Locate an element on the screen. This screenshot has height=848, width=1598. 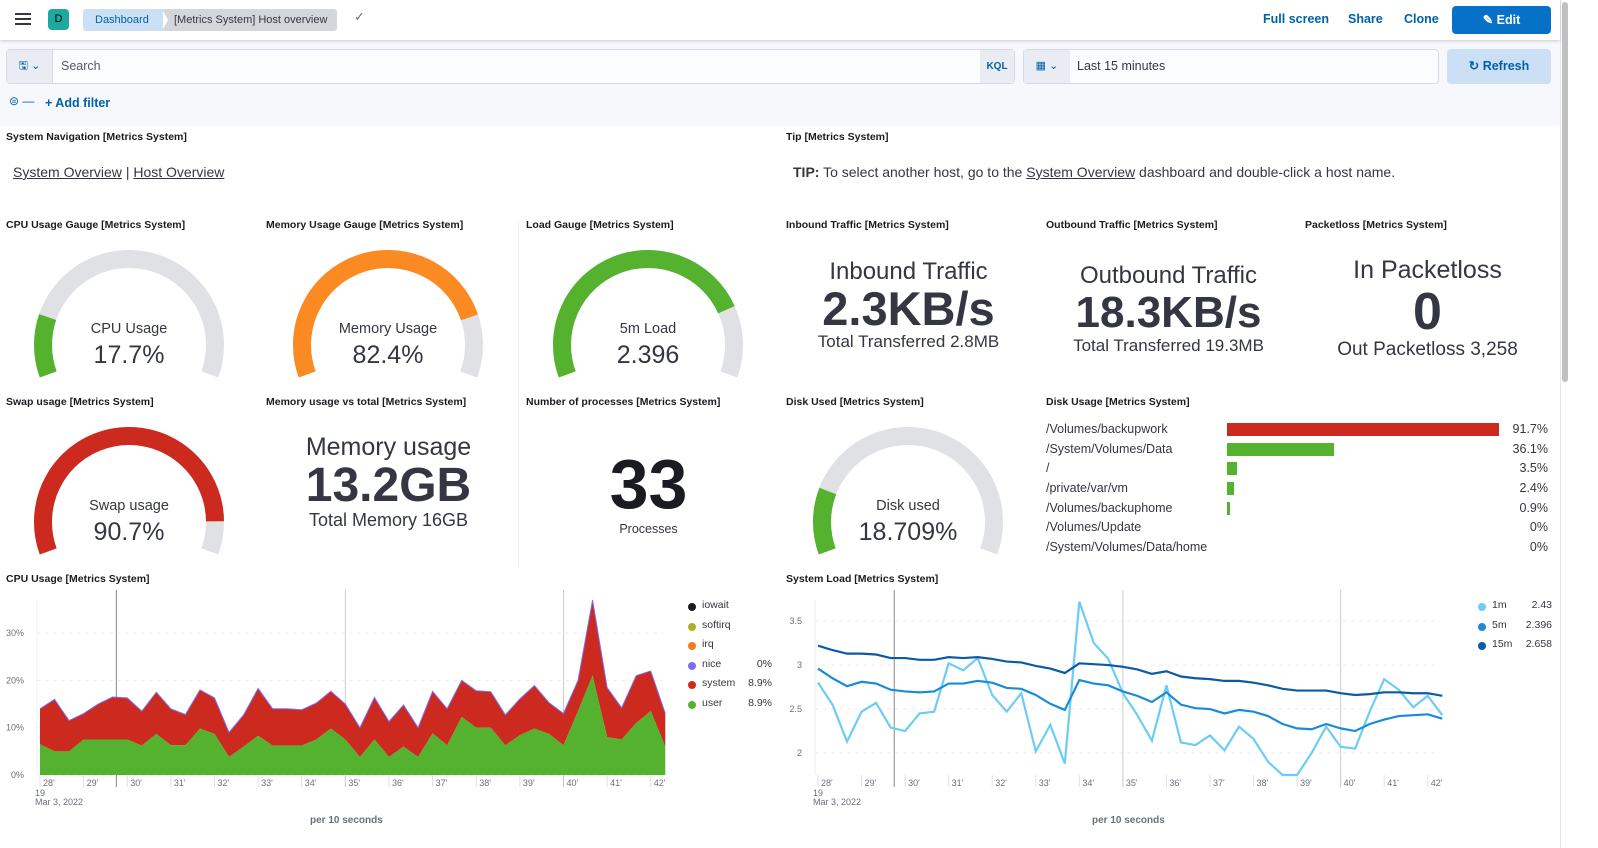
tip-system-overview-link: System Overview is located at coordinates (1081, 172).